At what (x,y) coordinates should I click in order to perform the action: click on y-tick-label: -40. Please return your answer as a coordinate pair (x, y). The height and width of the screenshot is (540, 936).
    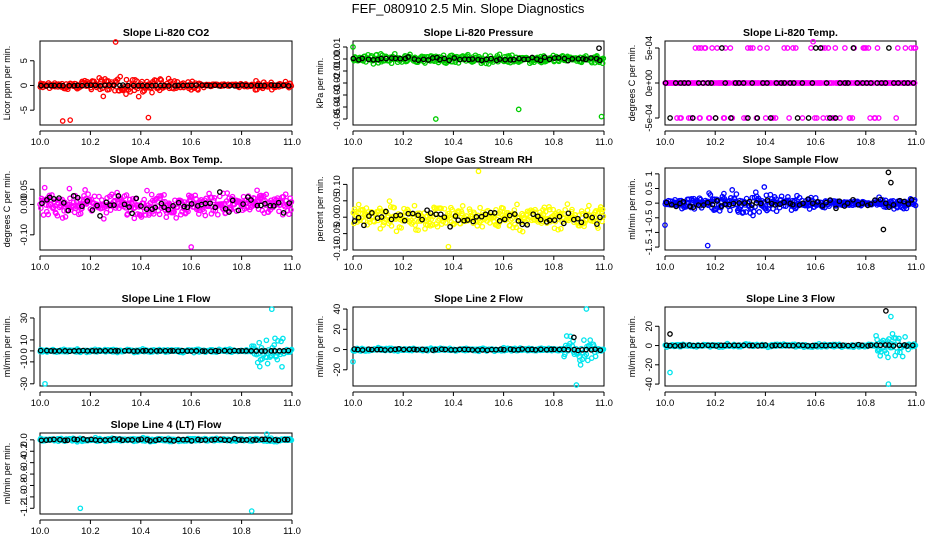
    Looking at the image, I should click on (649, 384).